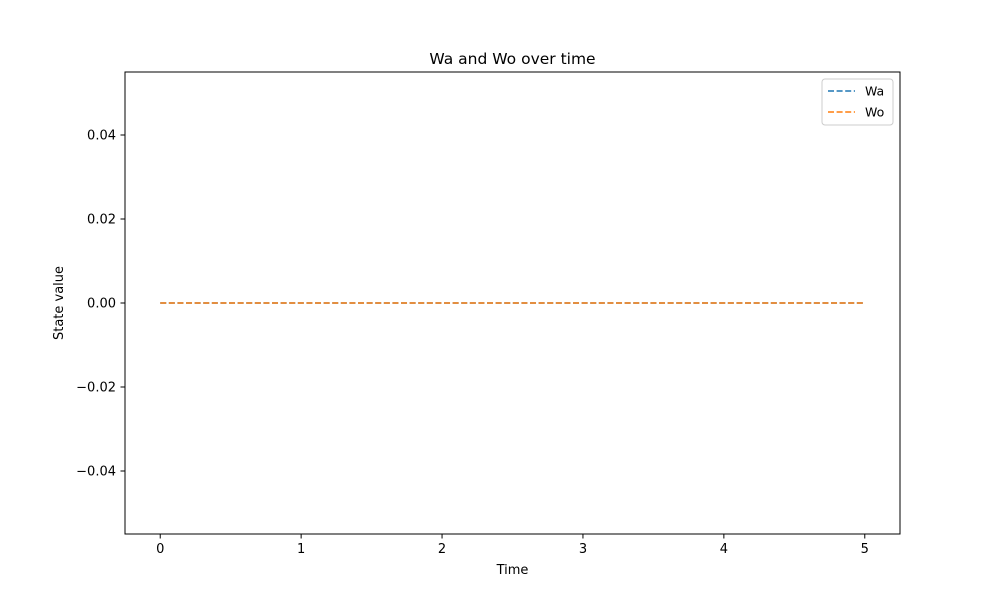  What do you see at coordinates (724, 549) in the screenshot?
I see `x-tick-label: 4` at bounding box center [724, 549].